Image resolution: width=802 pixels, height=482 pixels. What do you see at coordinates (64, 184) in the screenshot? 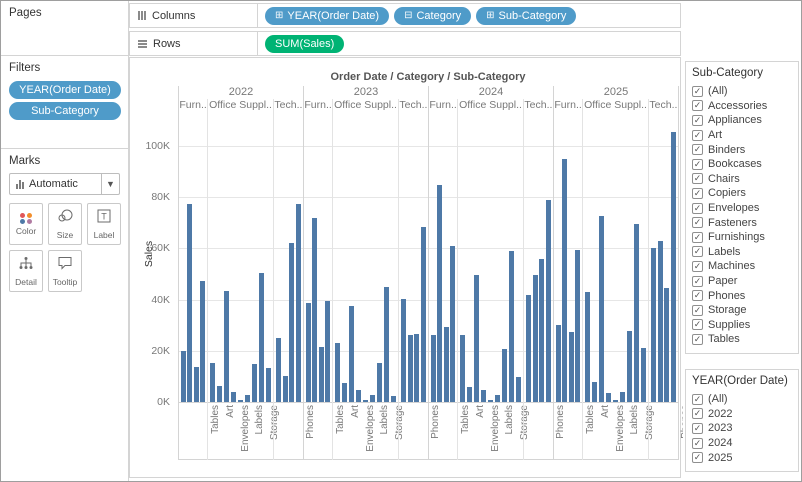
I see `mark-type-dropdown: Automatic ▼` at bounding box center [64, 184].